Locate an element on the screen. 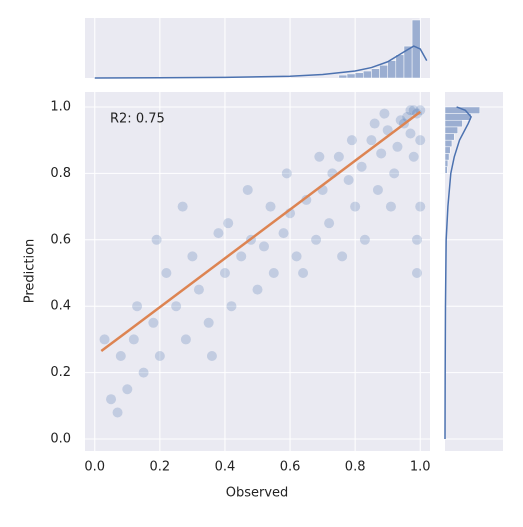 Image resolution: width=523 pixels, height=527 pixels. annotation: R2: 0.75 is located at coordinates (137, 119).